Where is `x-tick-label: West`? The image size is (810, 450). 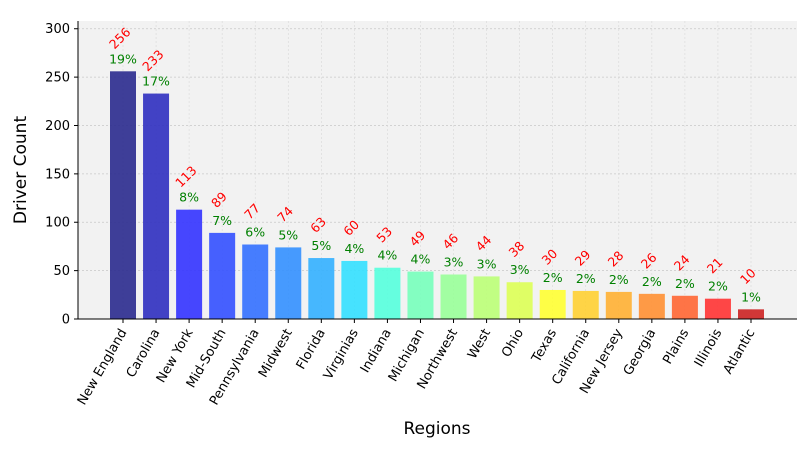
x-tick-label: West is located at coordinates (479, 344).